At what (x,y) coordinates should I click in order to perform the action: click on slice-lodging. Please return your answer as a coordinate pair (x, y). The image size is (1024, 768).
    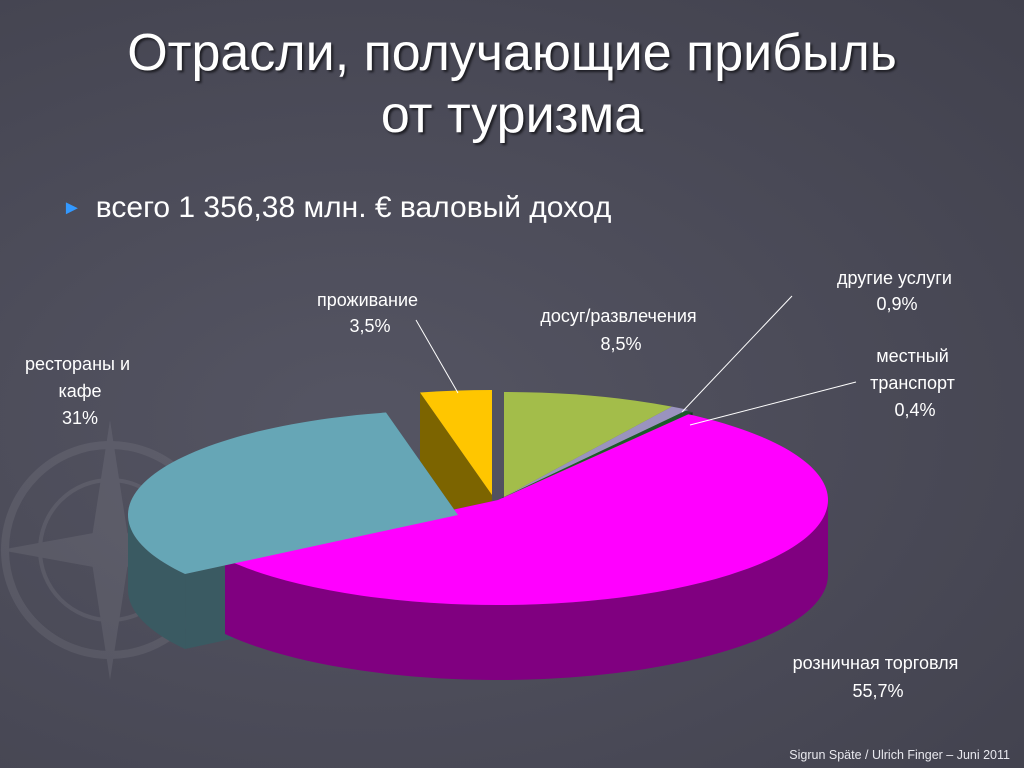
    Looking at the image, I should click on (456, 442).